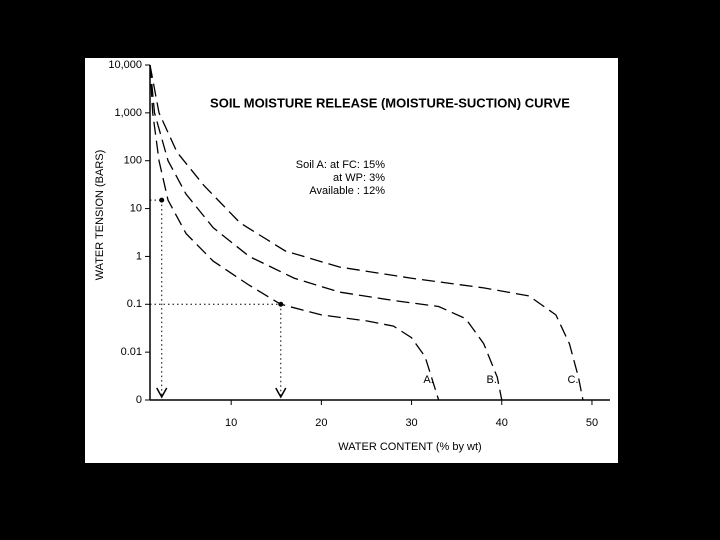  Describe the element at coordinates (409, 447) in the screenshot. I see `x-axis-label: WATER CONTENT (% by wt)` at that location.